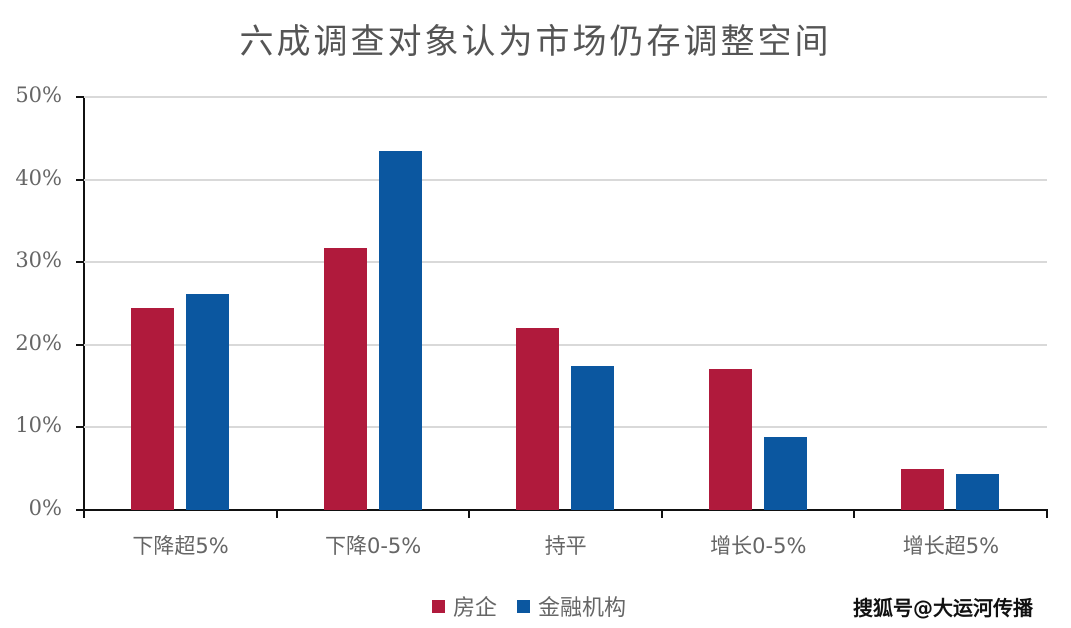 Image resolution: width=1071 pixels, height=628 pixels. What do you see at coordinates (38, 177) in the screenshot?
I see `y-tick-label: 40%` at bounding box center [38, 177].